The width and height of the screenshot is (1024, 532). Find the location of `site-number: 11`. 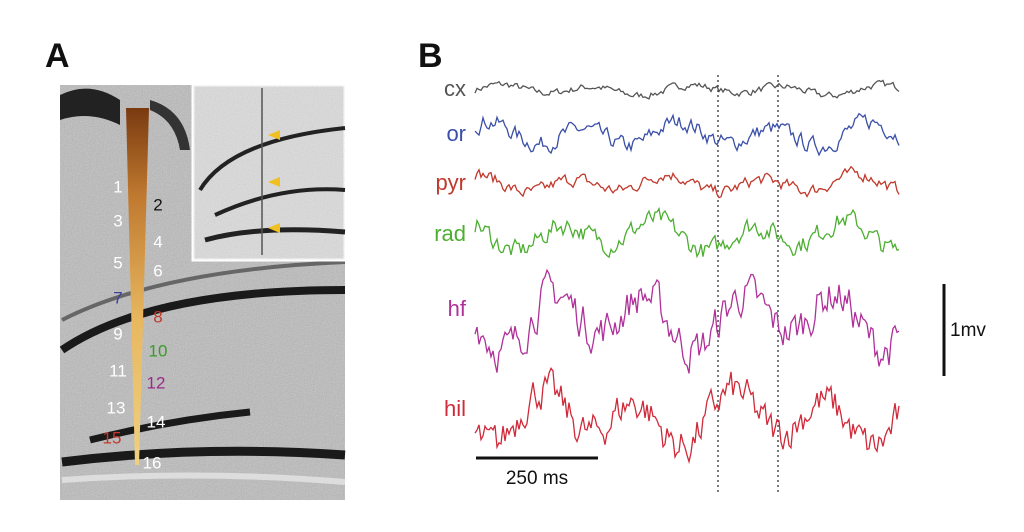

site-number: 11 is located at coordinates (118, 370).